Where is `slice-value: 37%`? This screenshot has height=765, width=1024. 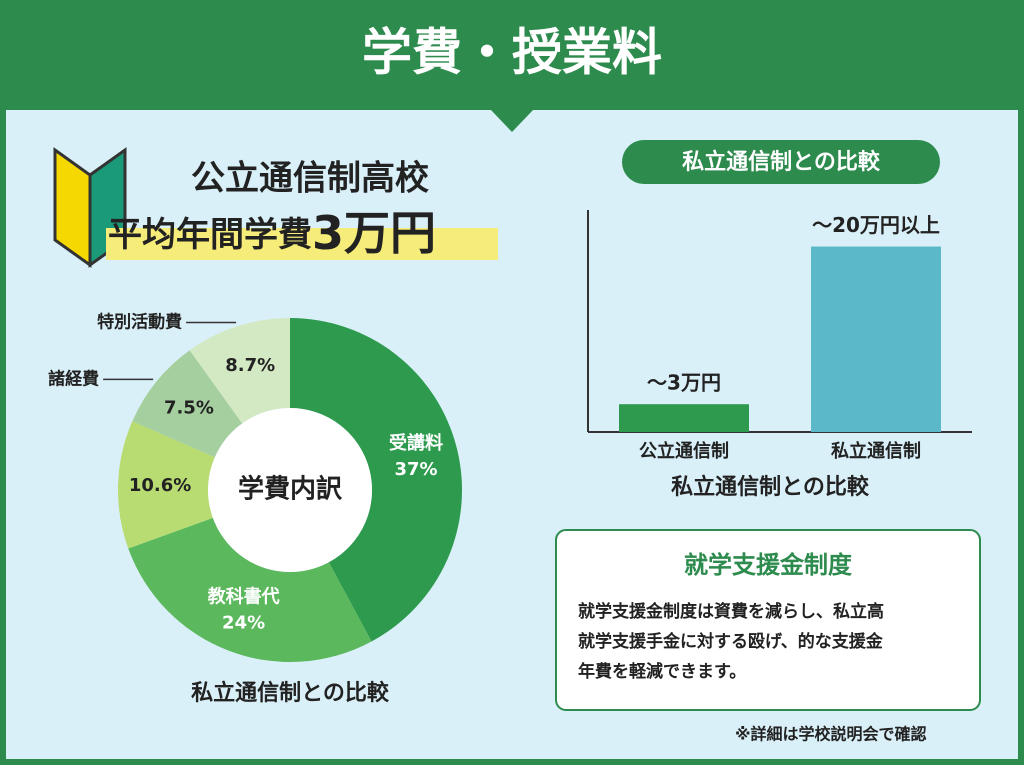
slice-value: 37% is located at coordinates (416, 469).